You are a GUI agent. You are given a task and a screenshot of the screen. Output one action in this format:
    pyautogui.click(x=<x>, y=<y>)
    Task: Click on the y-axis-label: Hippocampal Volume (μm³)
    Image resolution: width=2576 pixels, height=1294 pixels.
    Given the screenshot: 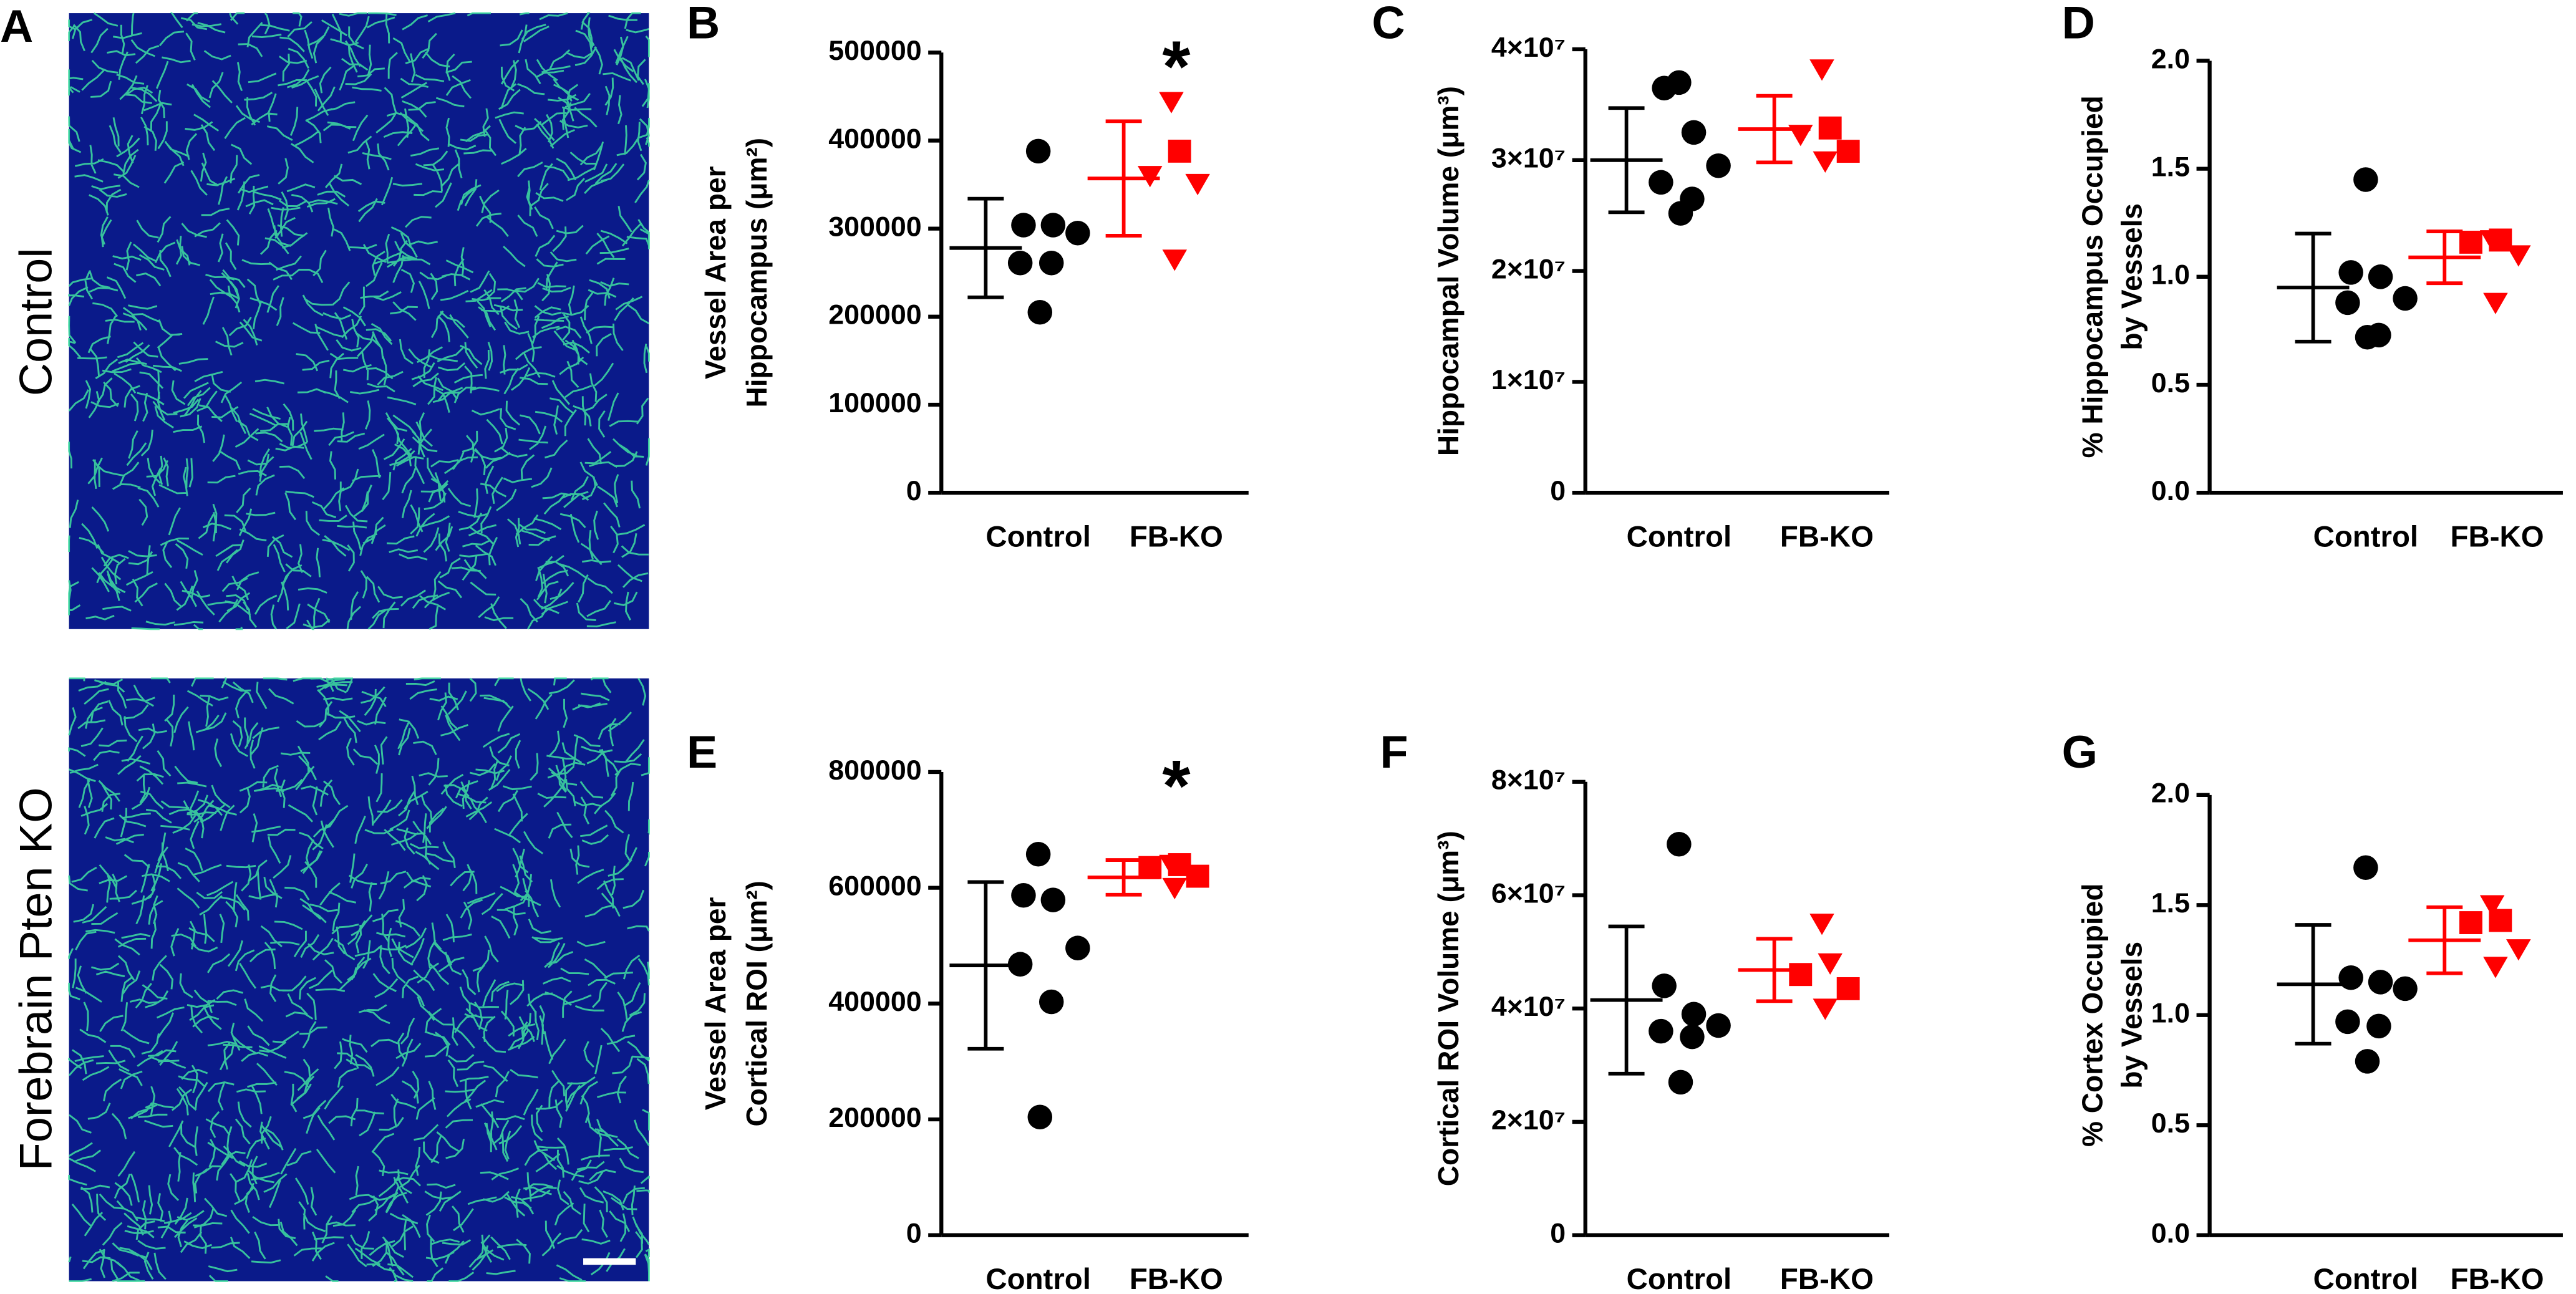 What is the action you would take?
    pyautogui.click(x=1448, y=271)
    